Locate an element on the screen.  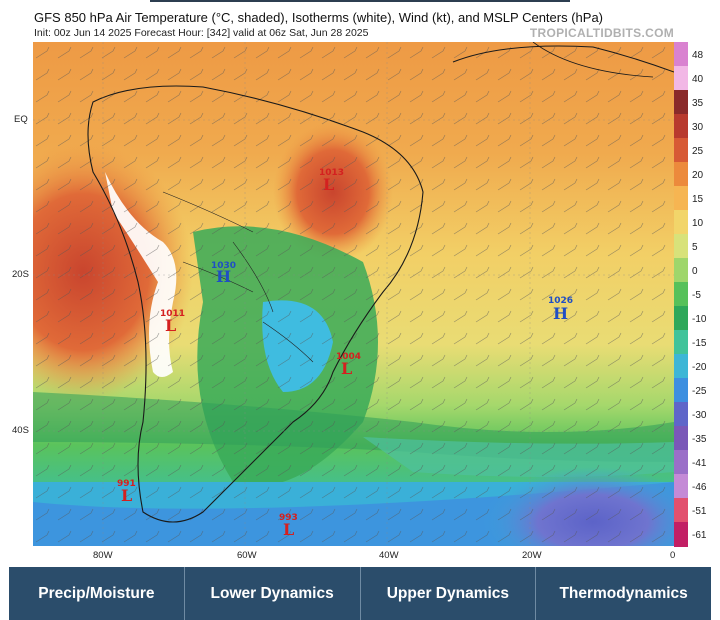
colorbar-label: -20 is located at coordinates (699, 367).